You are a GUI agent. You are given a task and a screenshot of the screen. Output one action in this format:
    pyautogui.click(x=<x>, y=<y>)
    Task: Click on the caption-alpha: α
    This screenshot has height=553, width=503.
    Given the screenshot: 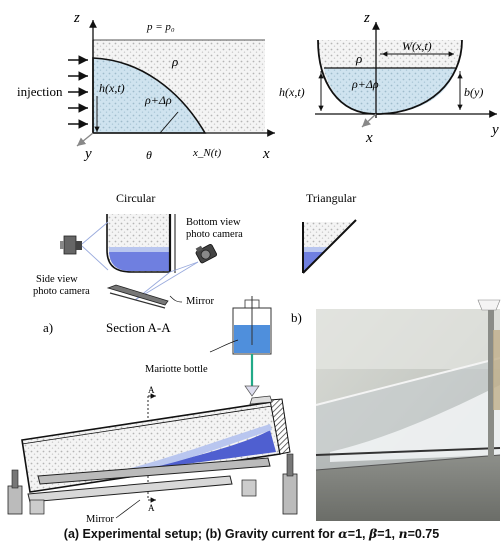 What is the action you would take?
    pyautogui.click(x=343, y=533)
    